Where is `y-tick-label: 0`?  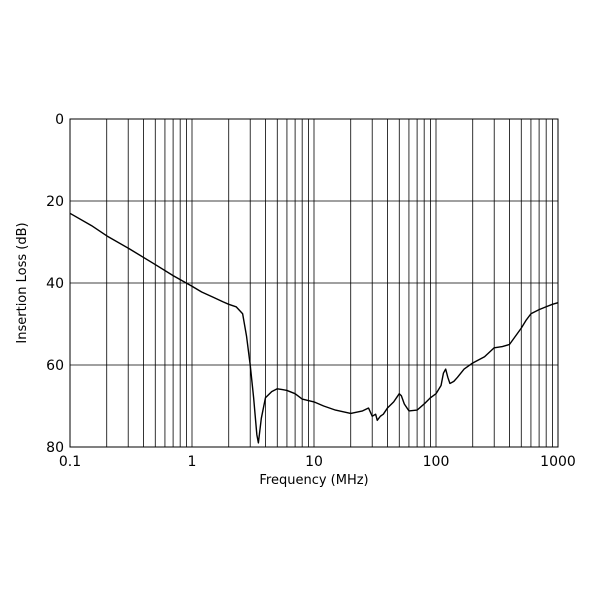
y-tick-label: 0 is located at coordinates (59, 120).